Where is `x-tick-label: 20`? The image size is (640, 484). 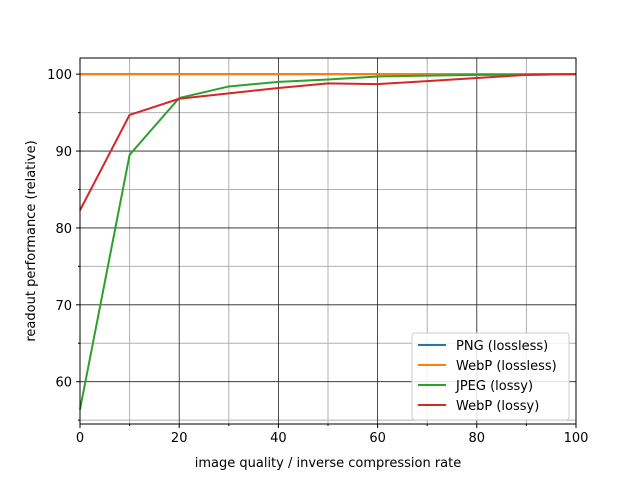
x-tick-label: 20 is located at coordinates (179, 438).